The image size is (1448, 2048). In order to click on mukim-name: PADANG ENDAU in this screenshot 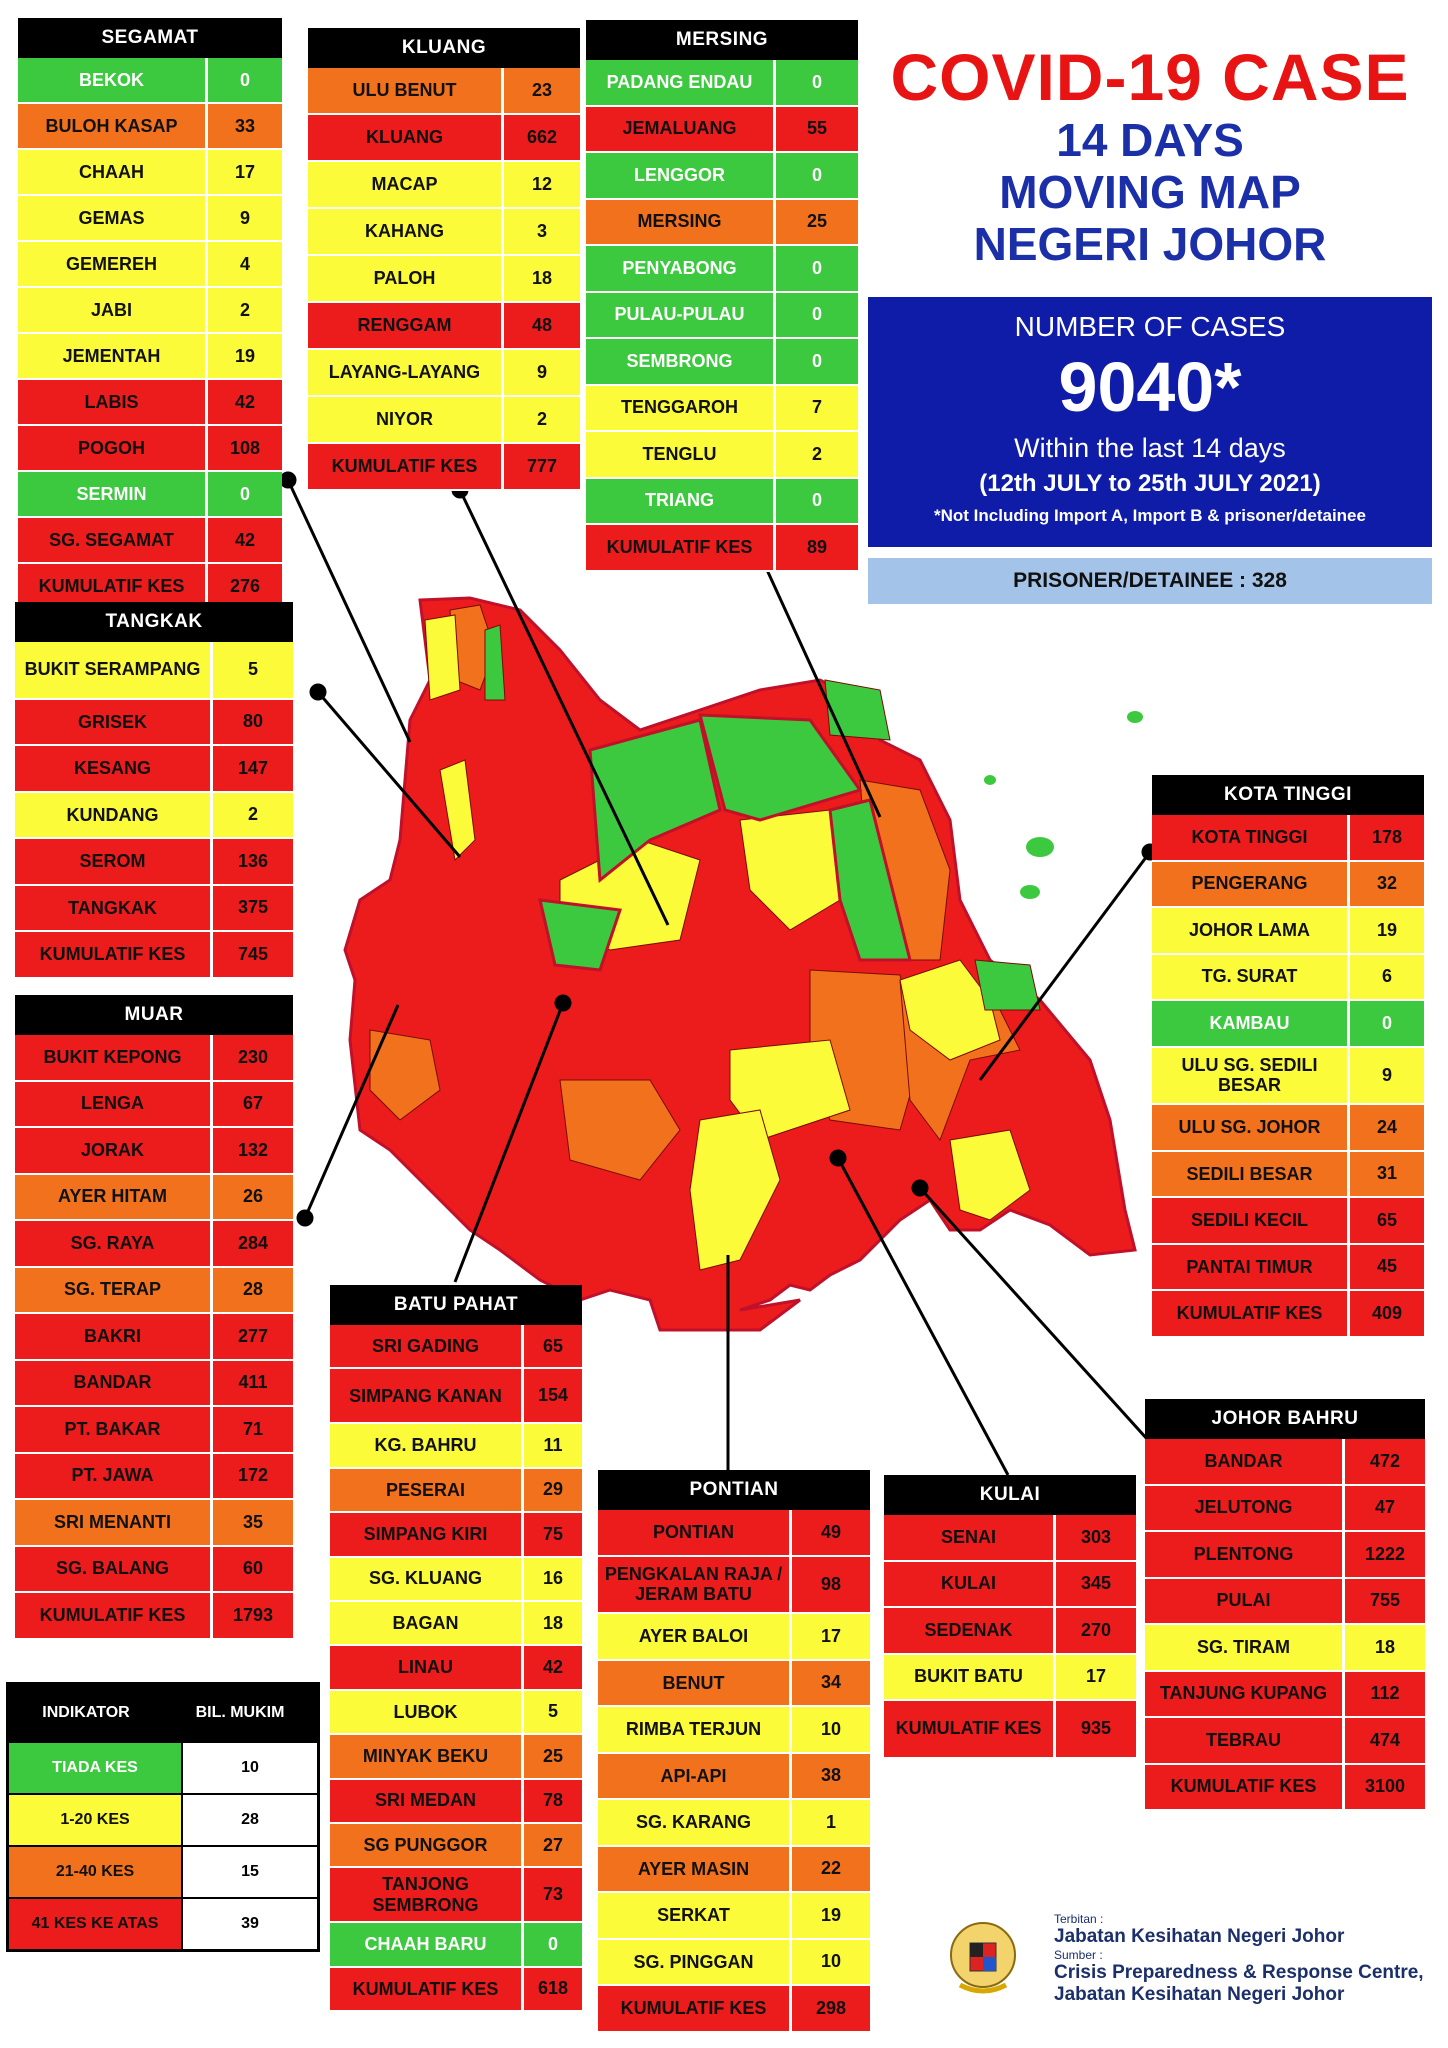, I will do `click(681, 82)`.